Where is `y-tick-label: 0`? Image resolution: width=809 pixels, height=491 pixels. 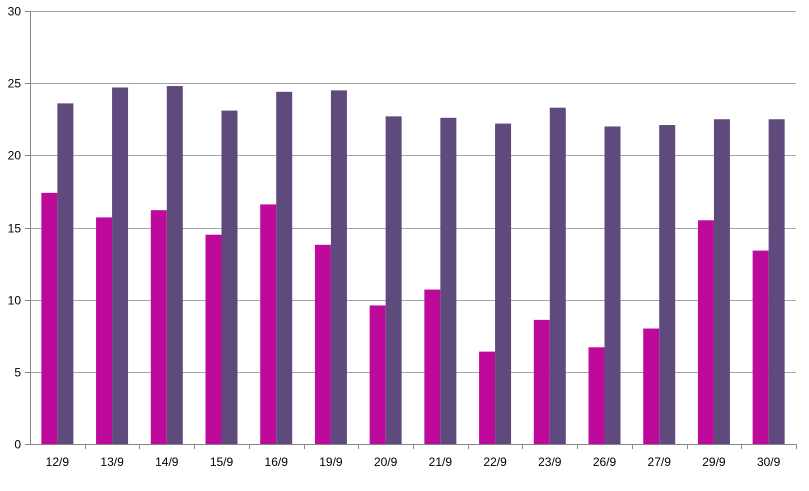
y-tick-label: 0 is located at coordinates (17, 445).